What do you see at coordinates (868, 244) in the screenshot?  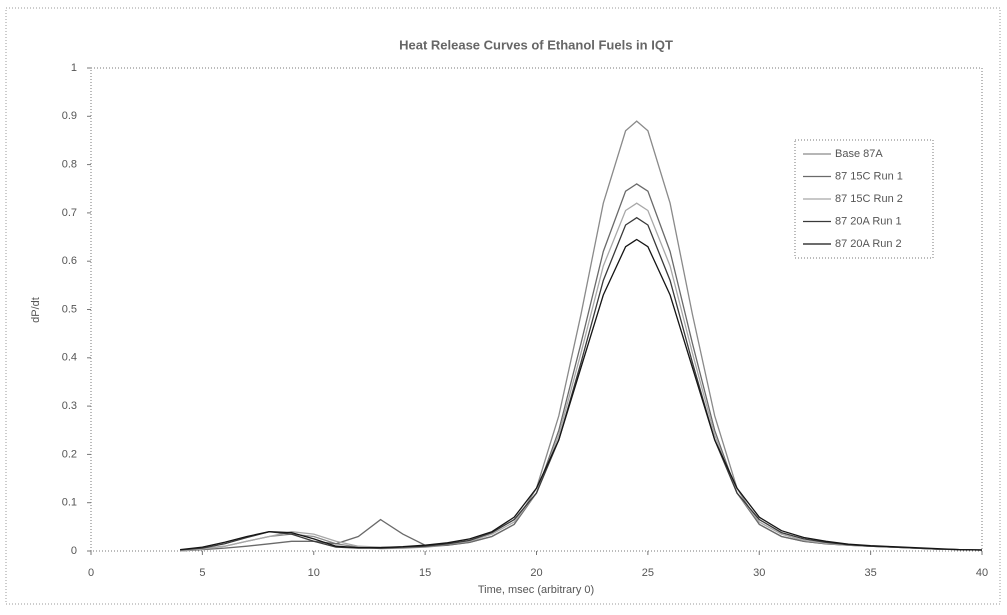 I see `legend-label: 87 20A Run 2` at bounding box center [868, 244].